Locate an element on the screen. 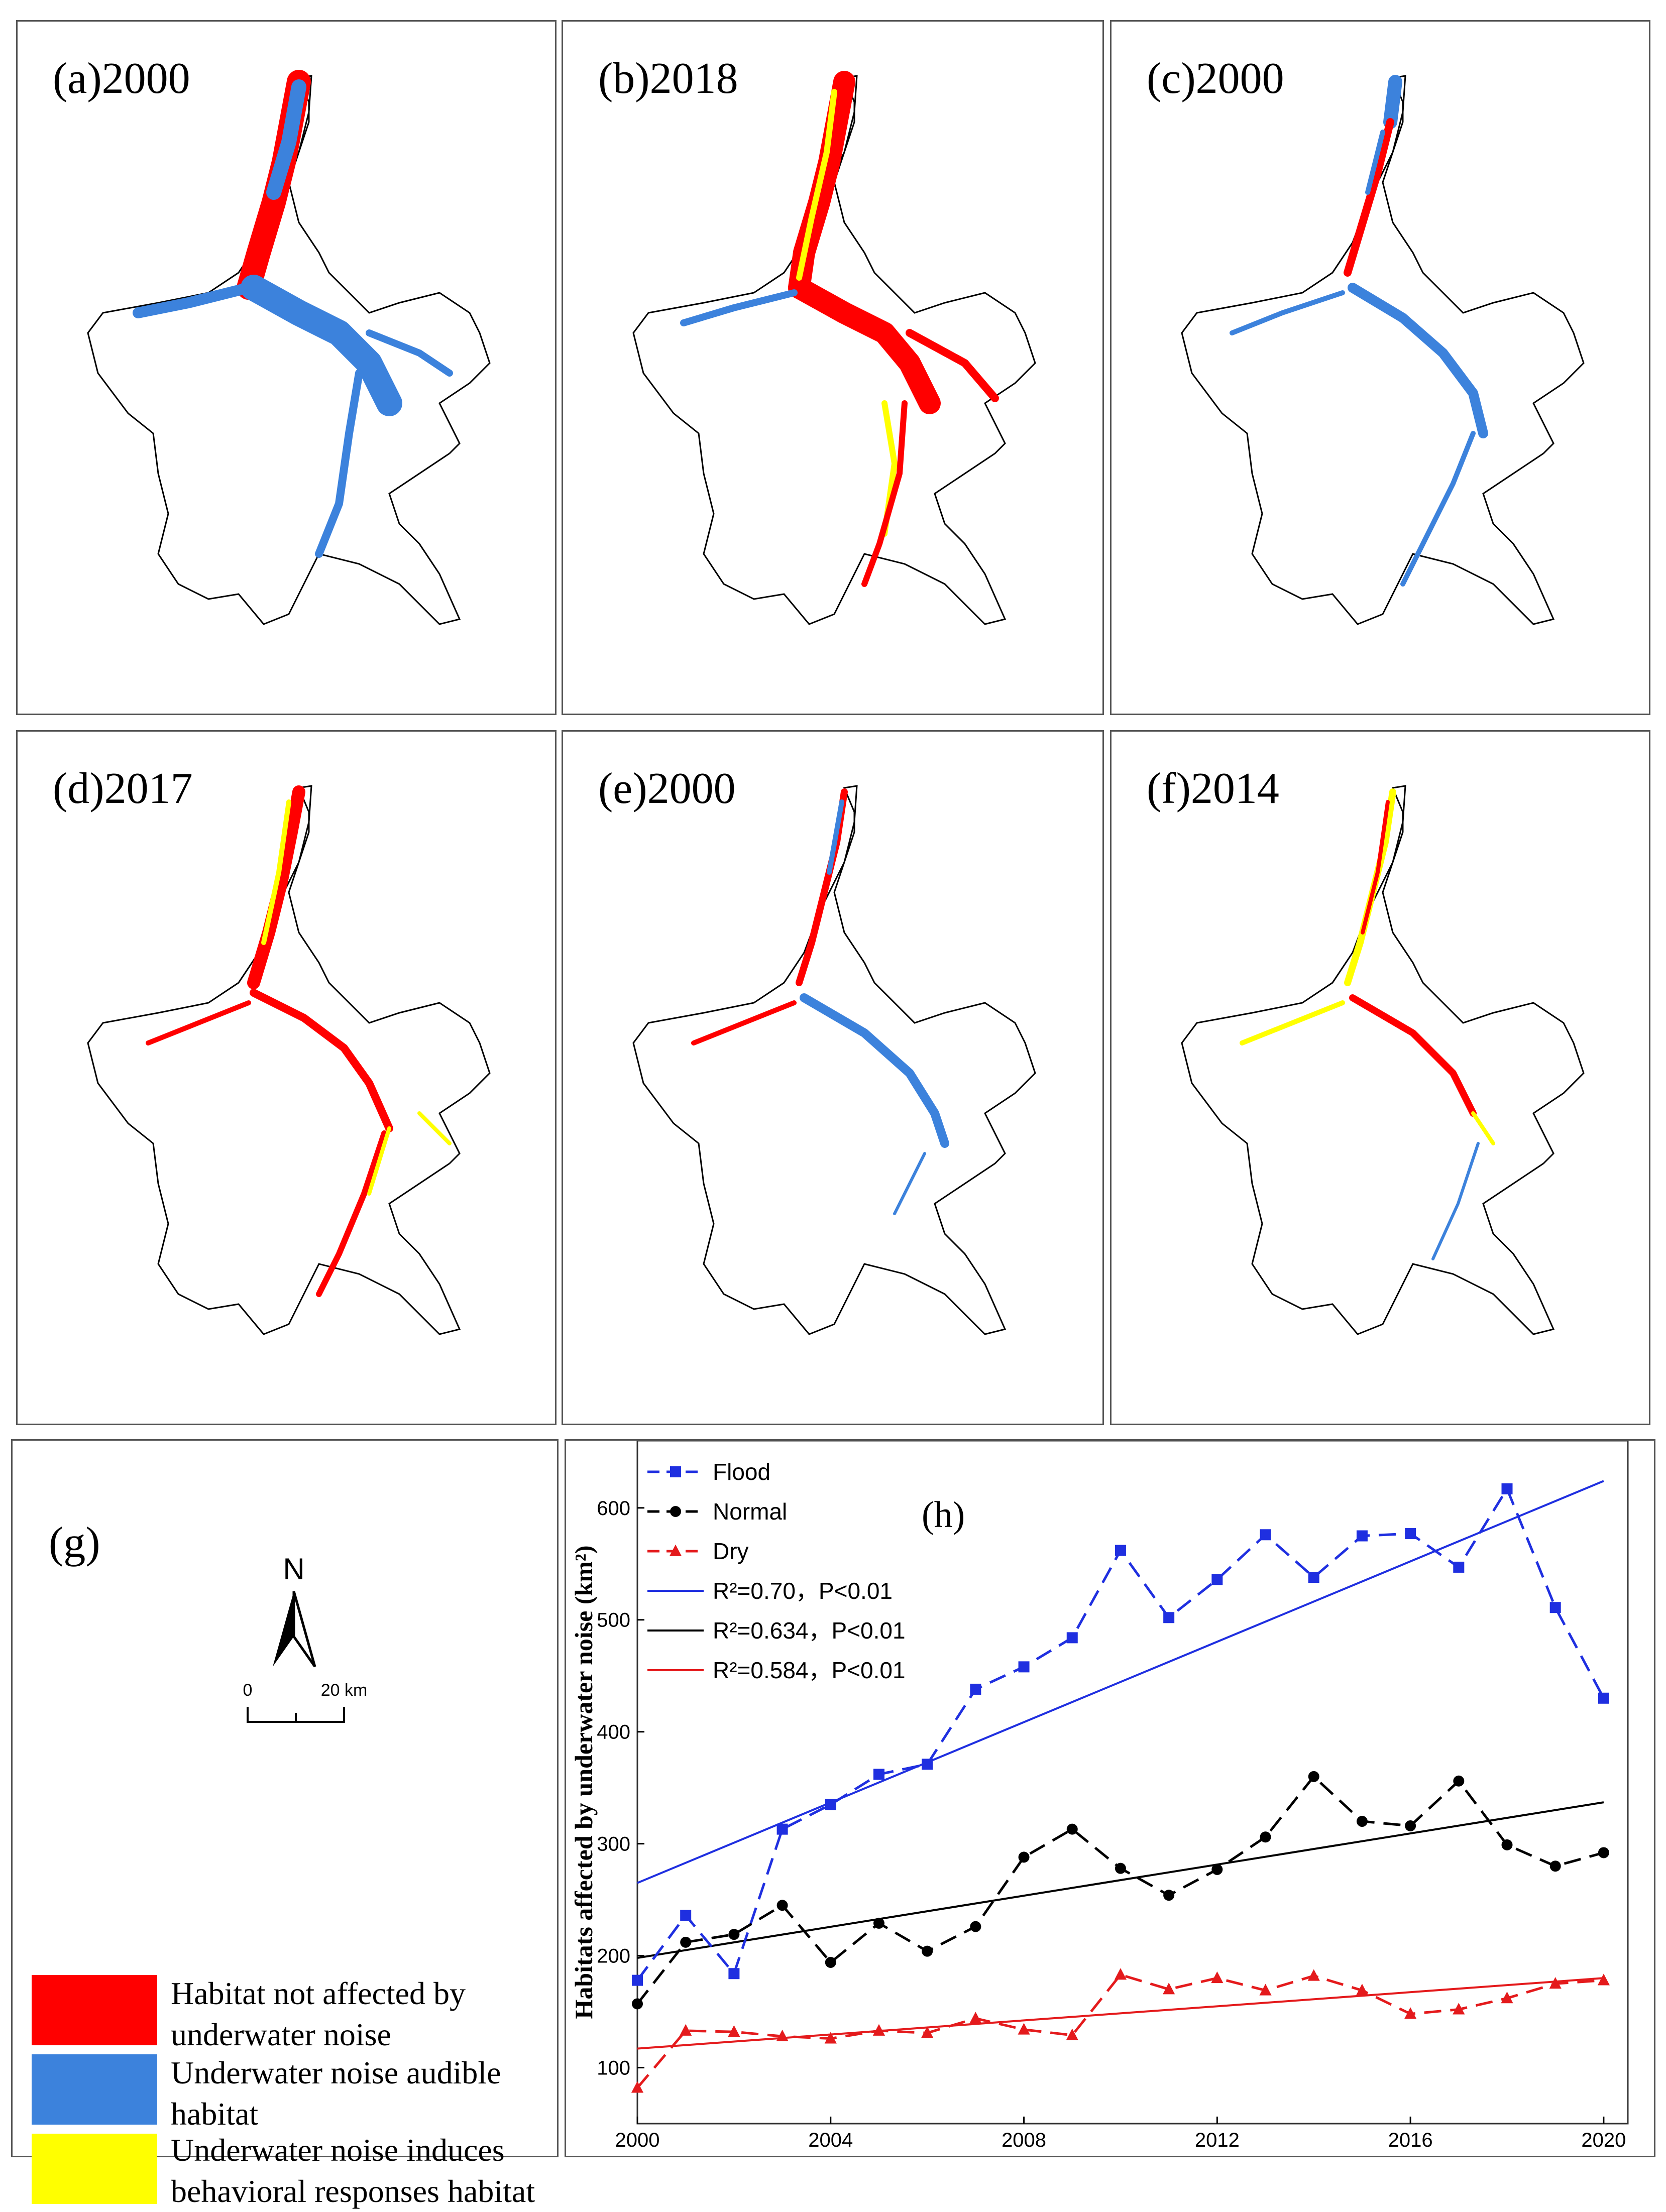  fit-line is located at coordinates (1120, 1880).